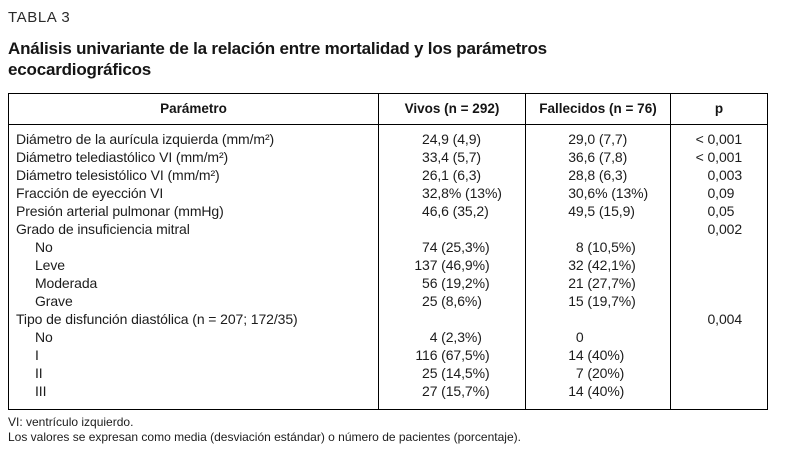 The image size is (785, 460). I want to click on col-header-fallecidos: Fallecidos (n = 76), so click(598, 109).